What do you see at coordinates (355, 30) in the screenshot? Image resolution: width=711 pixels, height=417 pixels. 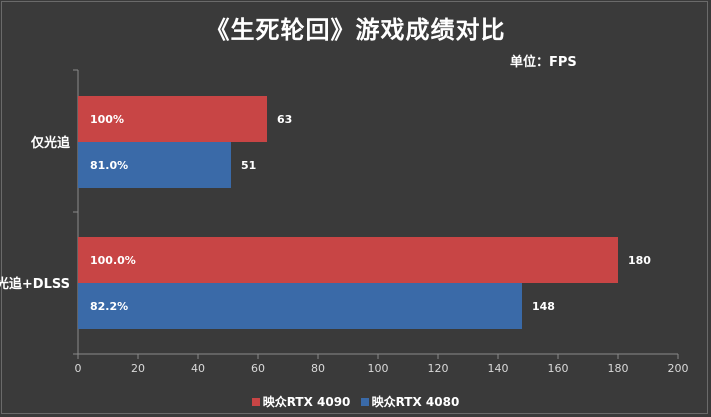 I see `chart-title: 《生死轮回》游戏成绩对比` at bounding box center [355, 30].